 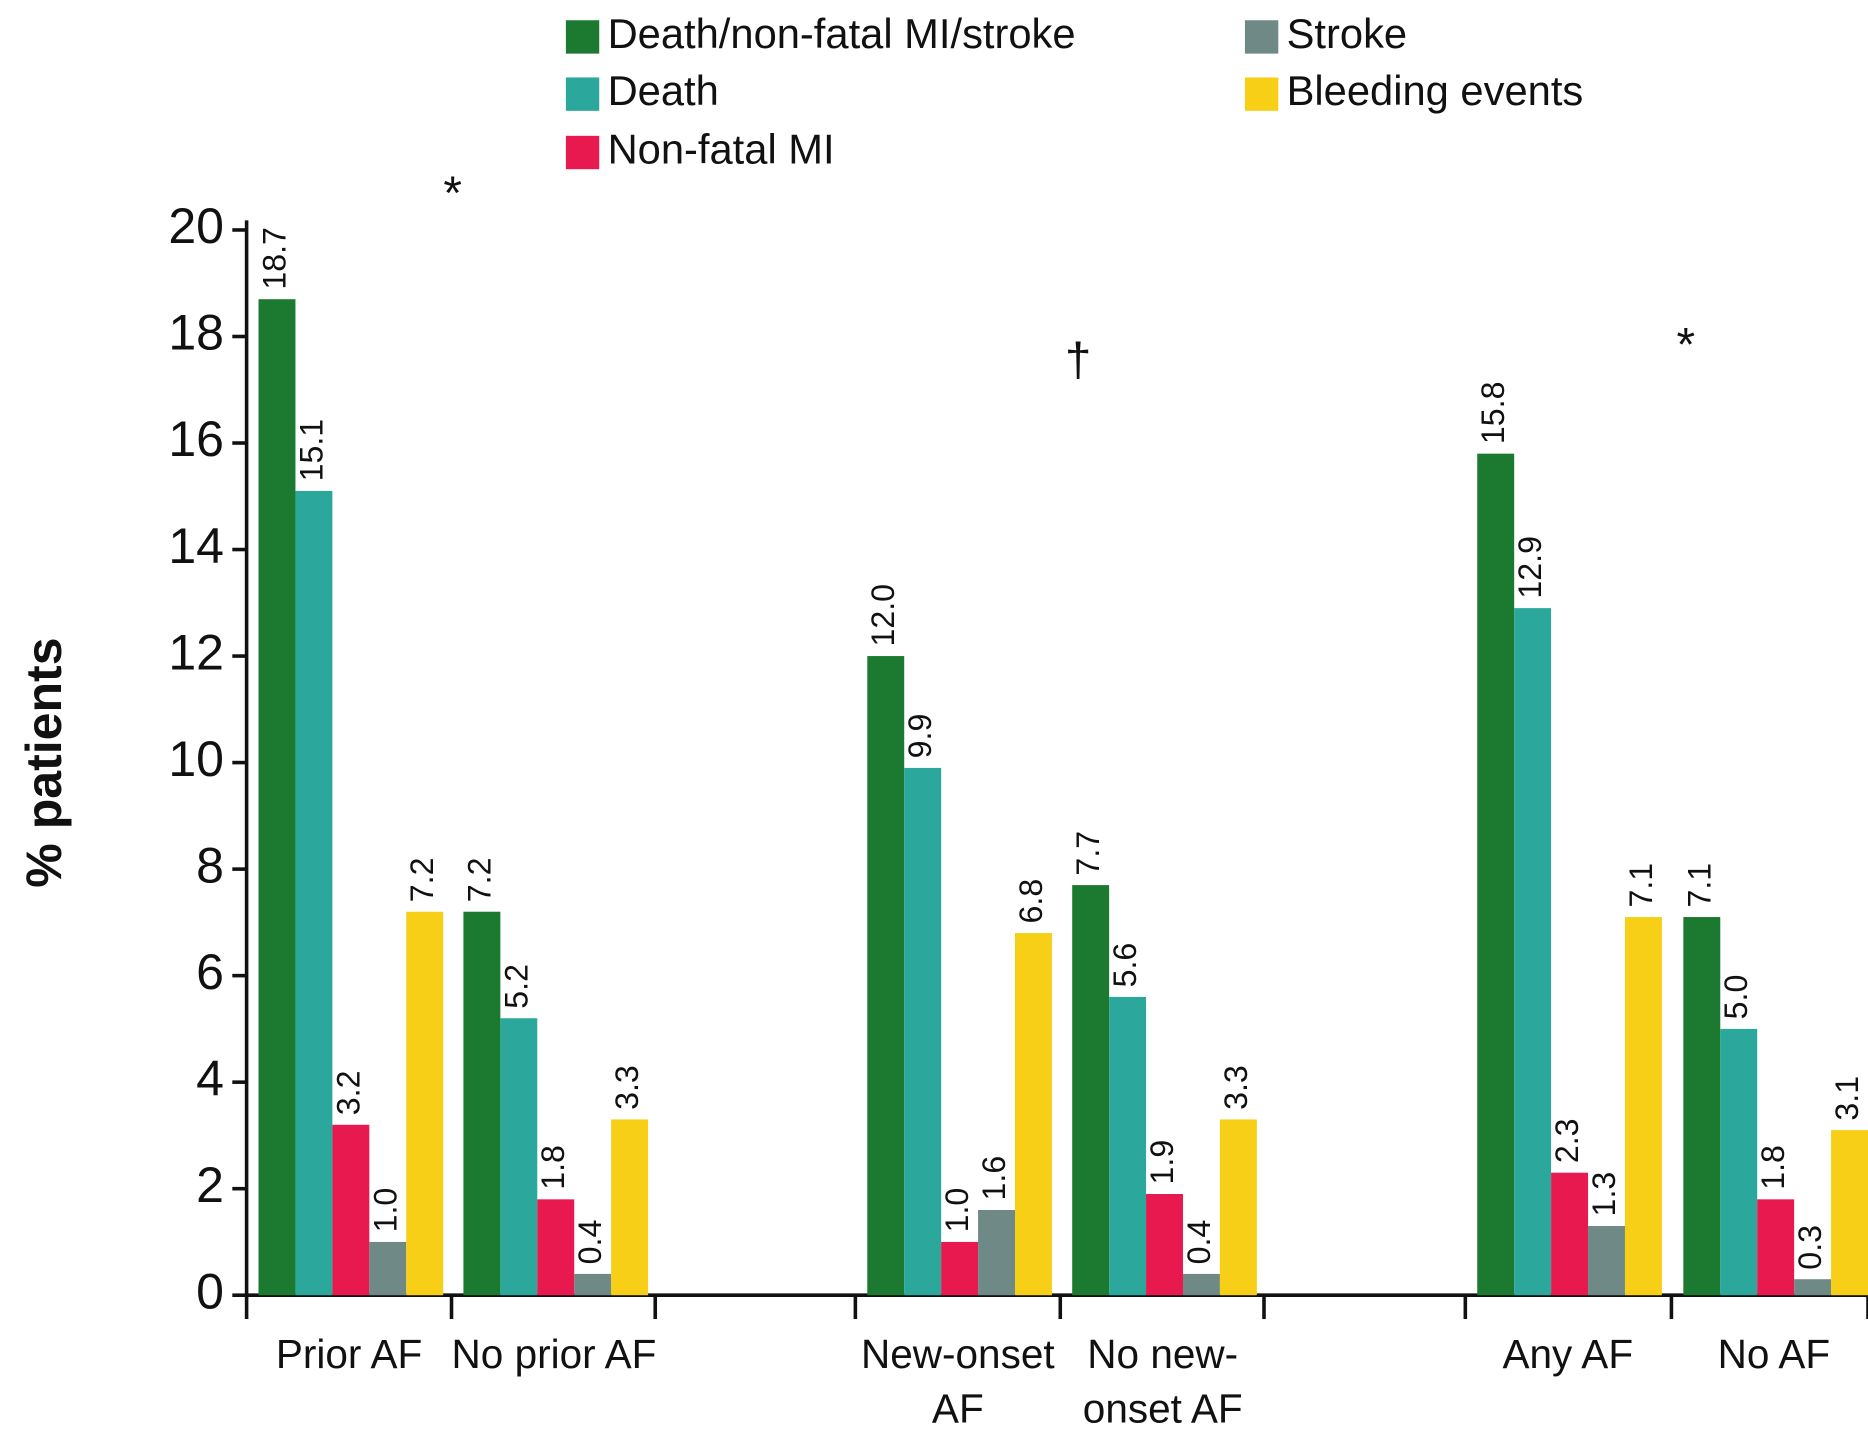 What do you see at coordinates (1347, 33) in the screenshot?
I see `legend-label: Stroke` at bounding box center [1347, 33].